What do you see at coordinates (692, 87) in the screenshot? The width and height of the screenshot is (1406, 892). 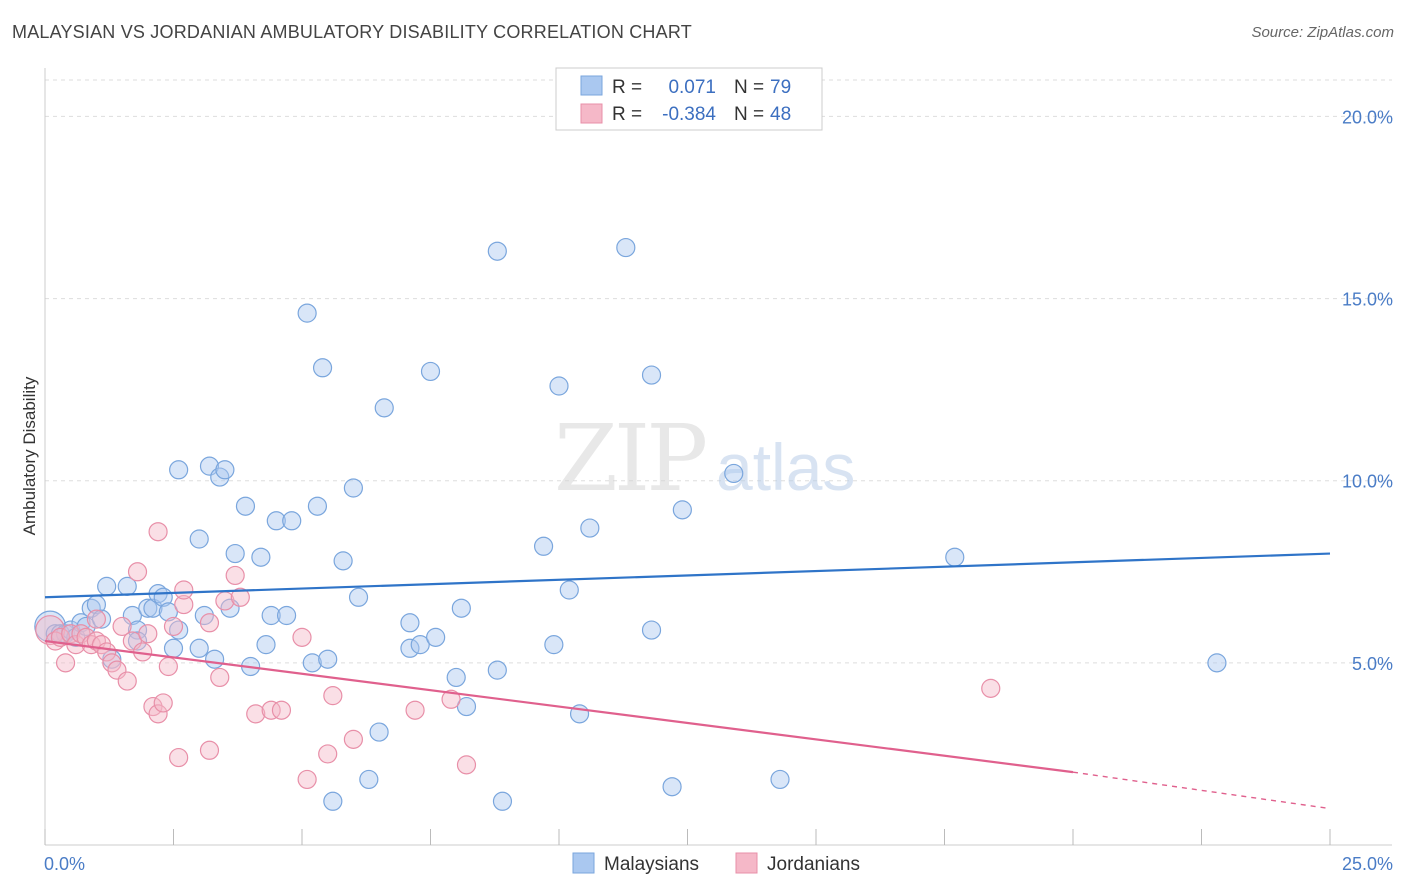 I see `stats-r-value-malaysians: 0.071` at bounding box center [692, 87].